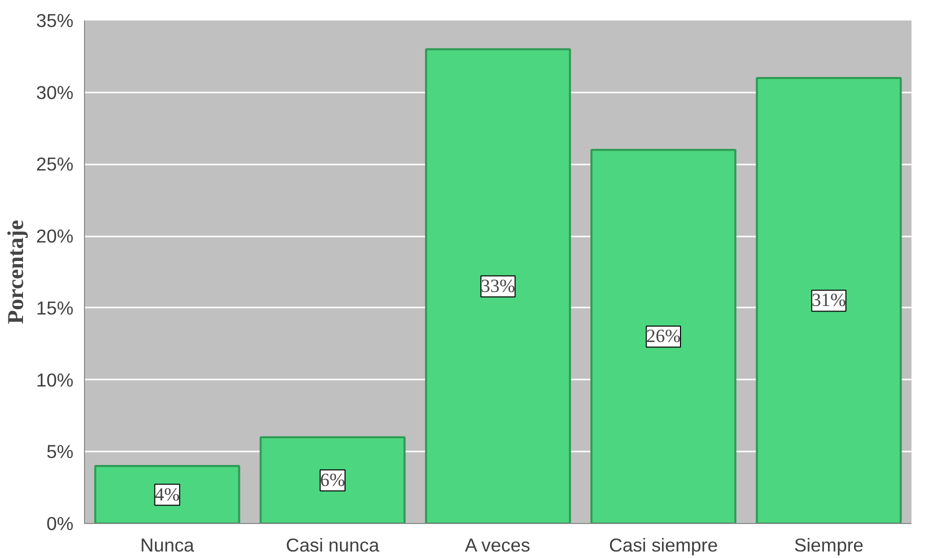 Image resolution: width=931 pixels, height=558 pixels. I want to click on y-tick-label: 10%, so click(55, 379).